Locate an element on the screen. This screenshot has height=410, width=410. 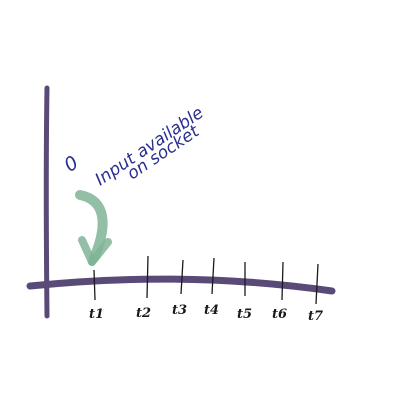
tick-labels: t1 t2 t3 t4 t5 t6 t7 is located at coordinates (206, 313).